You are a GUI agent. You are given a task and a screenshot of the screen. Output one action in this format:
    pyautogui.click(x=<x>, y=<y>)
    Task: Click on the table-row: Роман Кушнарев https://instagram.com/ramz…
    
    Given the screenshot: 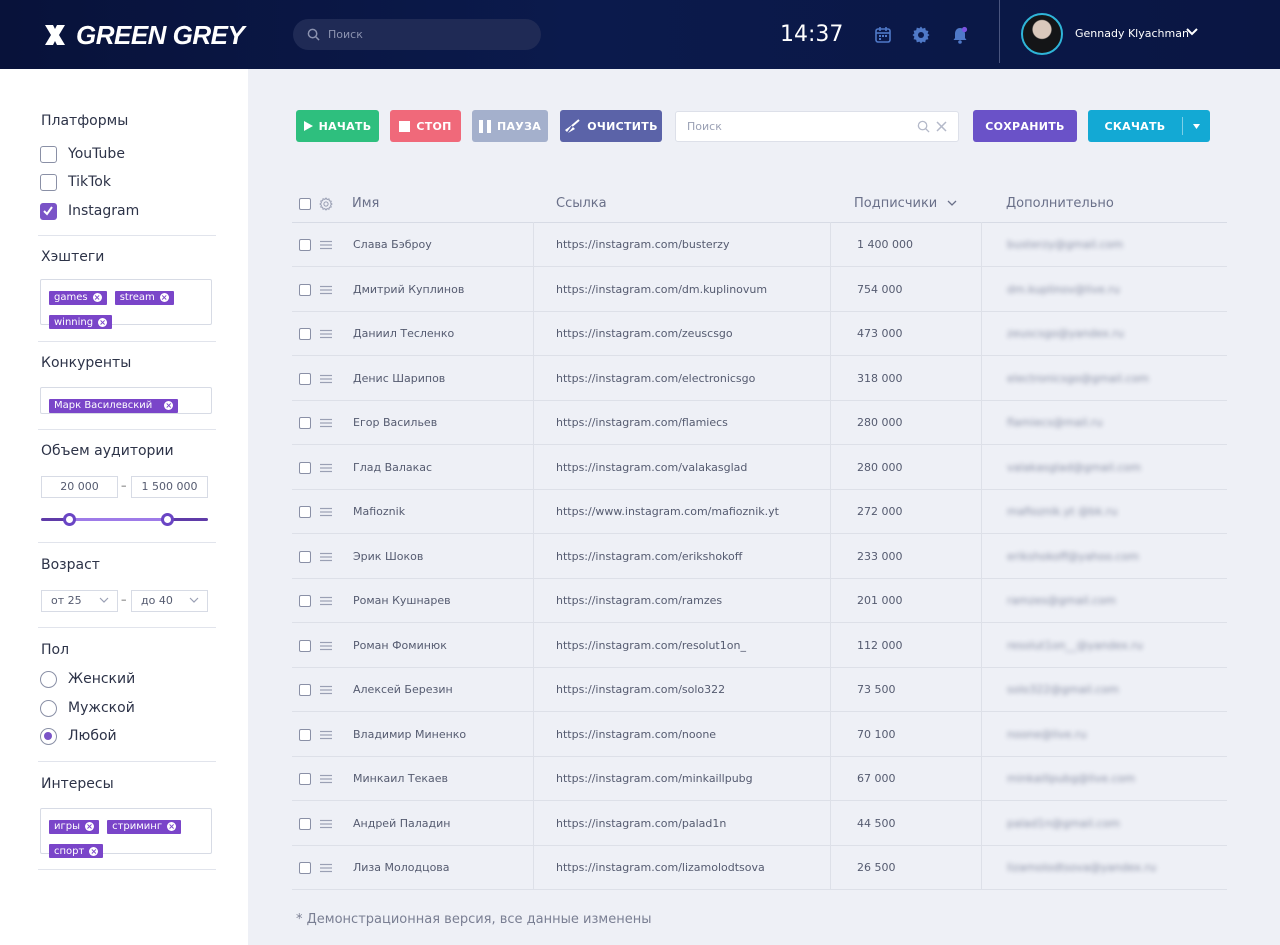 What is the action you would take?
    pyautogui.click(x=759, y=601)
    